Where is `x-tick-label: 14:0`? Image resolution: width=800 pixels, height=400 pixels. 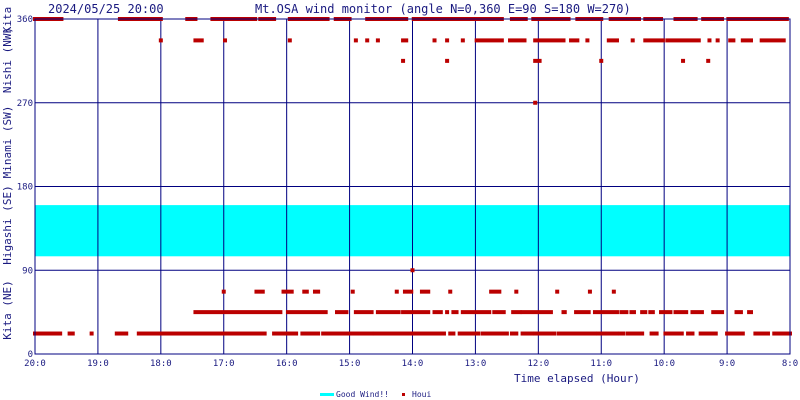
x-tick-label: 14:0 is located at coordinates (413, 364).